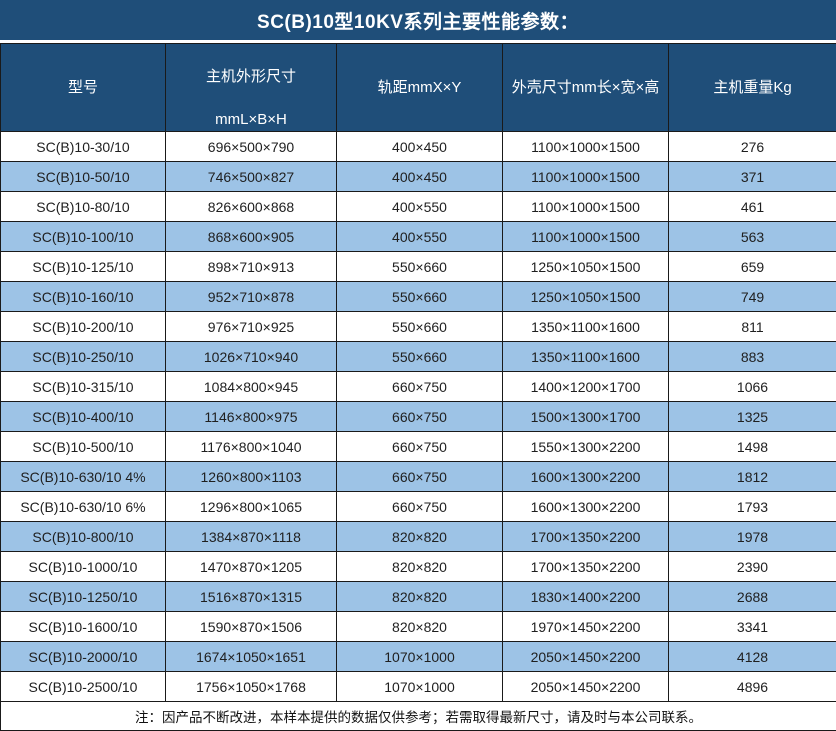  I want to click on table-cell: SC(B)10-400/10, so click(83, 417).